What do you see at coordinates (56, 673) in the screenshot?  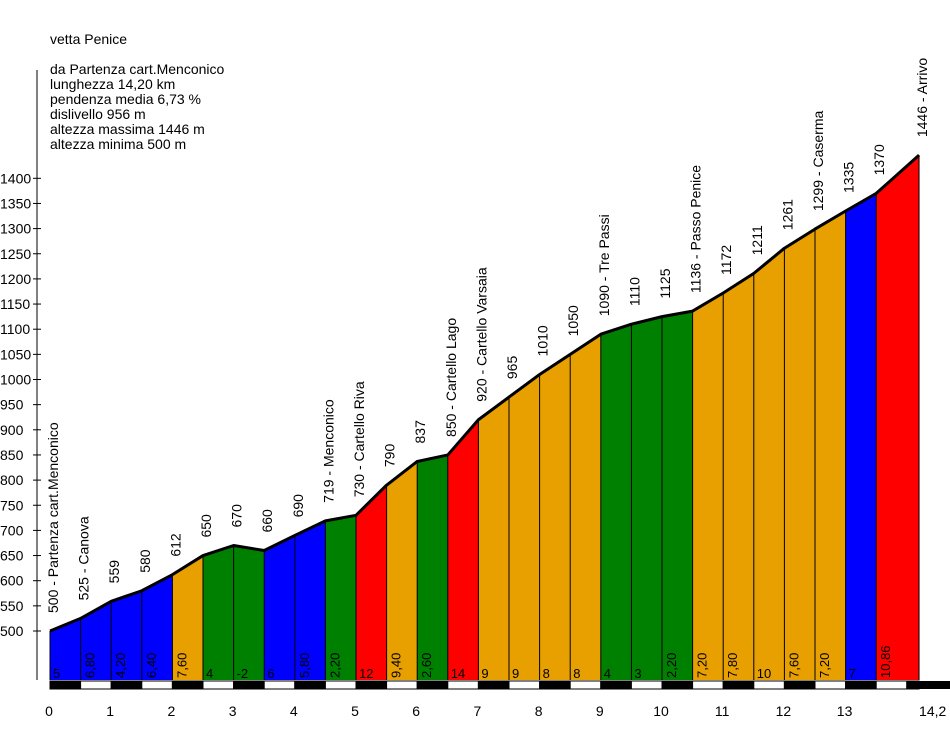 I see `gradient-label: 5` at bounding box center [56, 673].